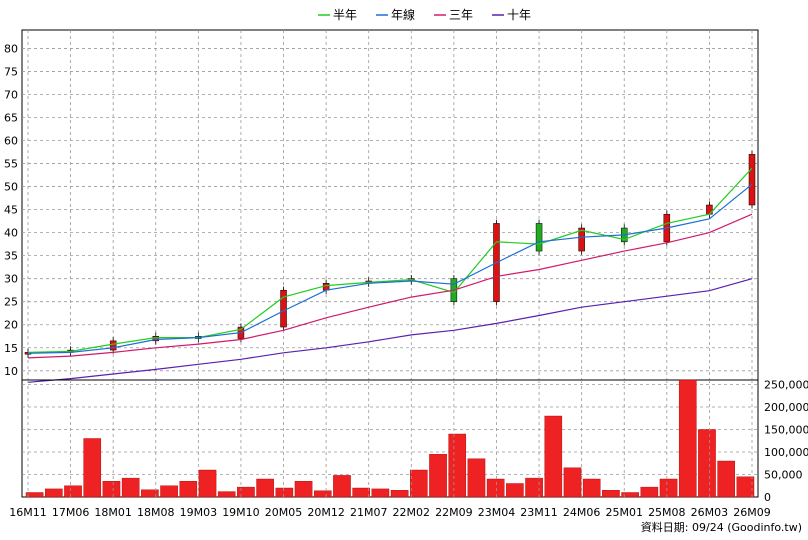 The height and width of the screenshot is (540, 808). What do you see at coordinates (786, 430) in the screenshot?
I see `volume-tick-label: 150,000` at bounding box center [786, 430].